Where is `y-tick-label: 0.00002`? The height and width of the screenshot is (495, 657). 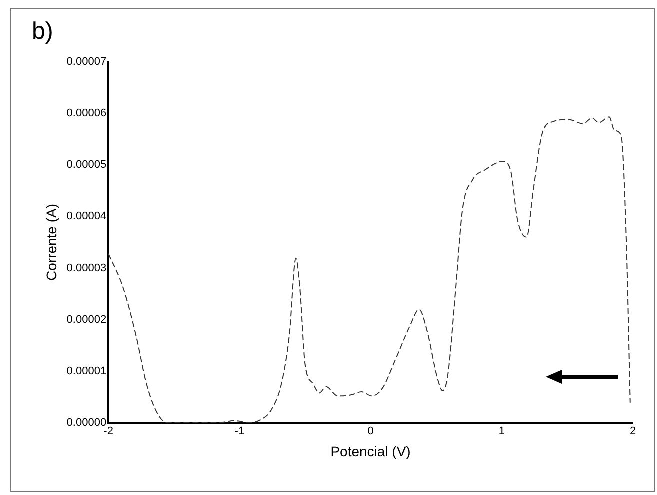 y-tick-label: 0.00002 is located at coordinates (86, 320).